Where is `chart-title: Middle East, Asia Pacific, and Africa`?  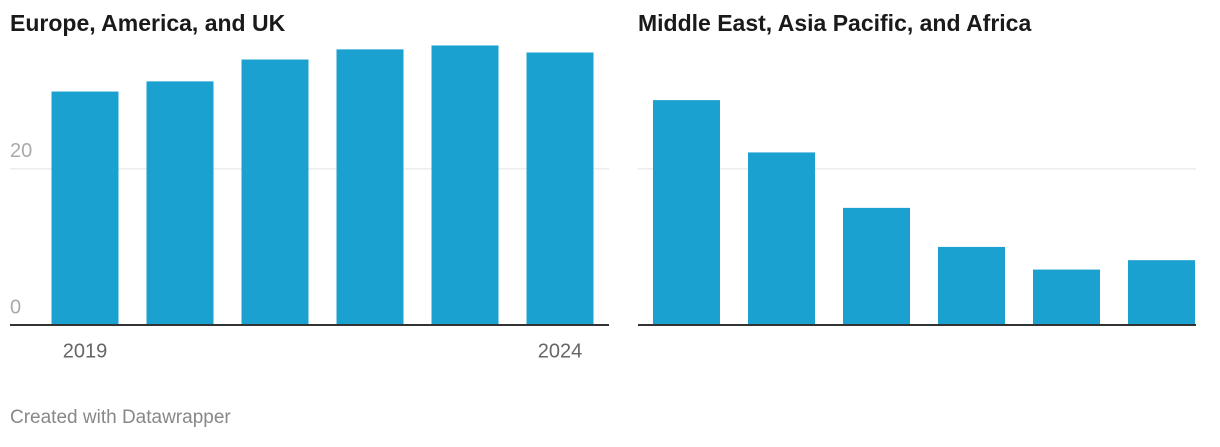 chart-title: Middle East, Asia Pacific, and Africa is located at coordinates (834, 23).